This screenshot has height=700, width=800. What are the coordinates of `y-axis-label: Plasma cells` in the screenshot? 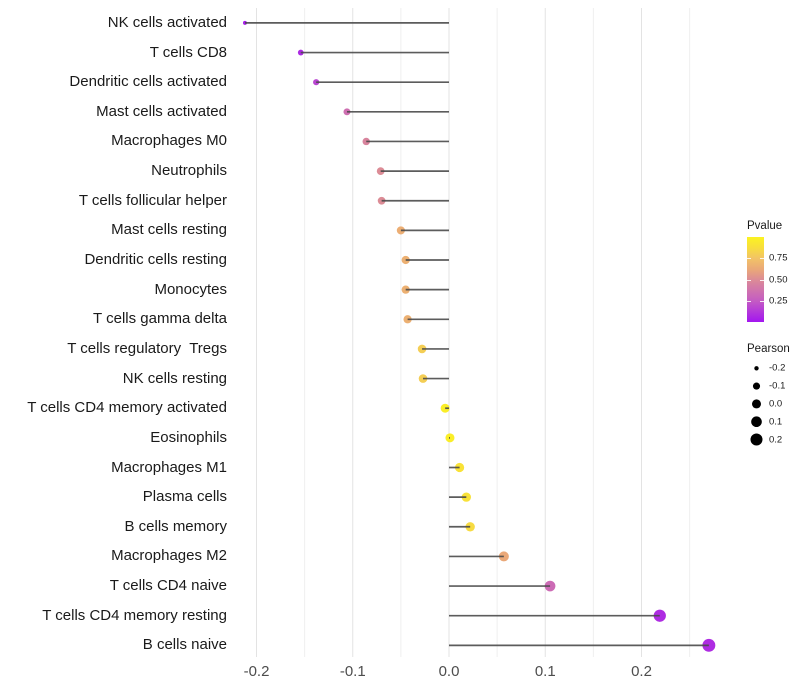 It's located at (184, 497).